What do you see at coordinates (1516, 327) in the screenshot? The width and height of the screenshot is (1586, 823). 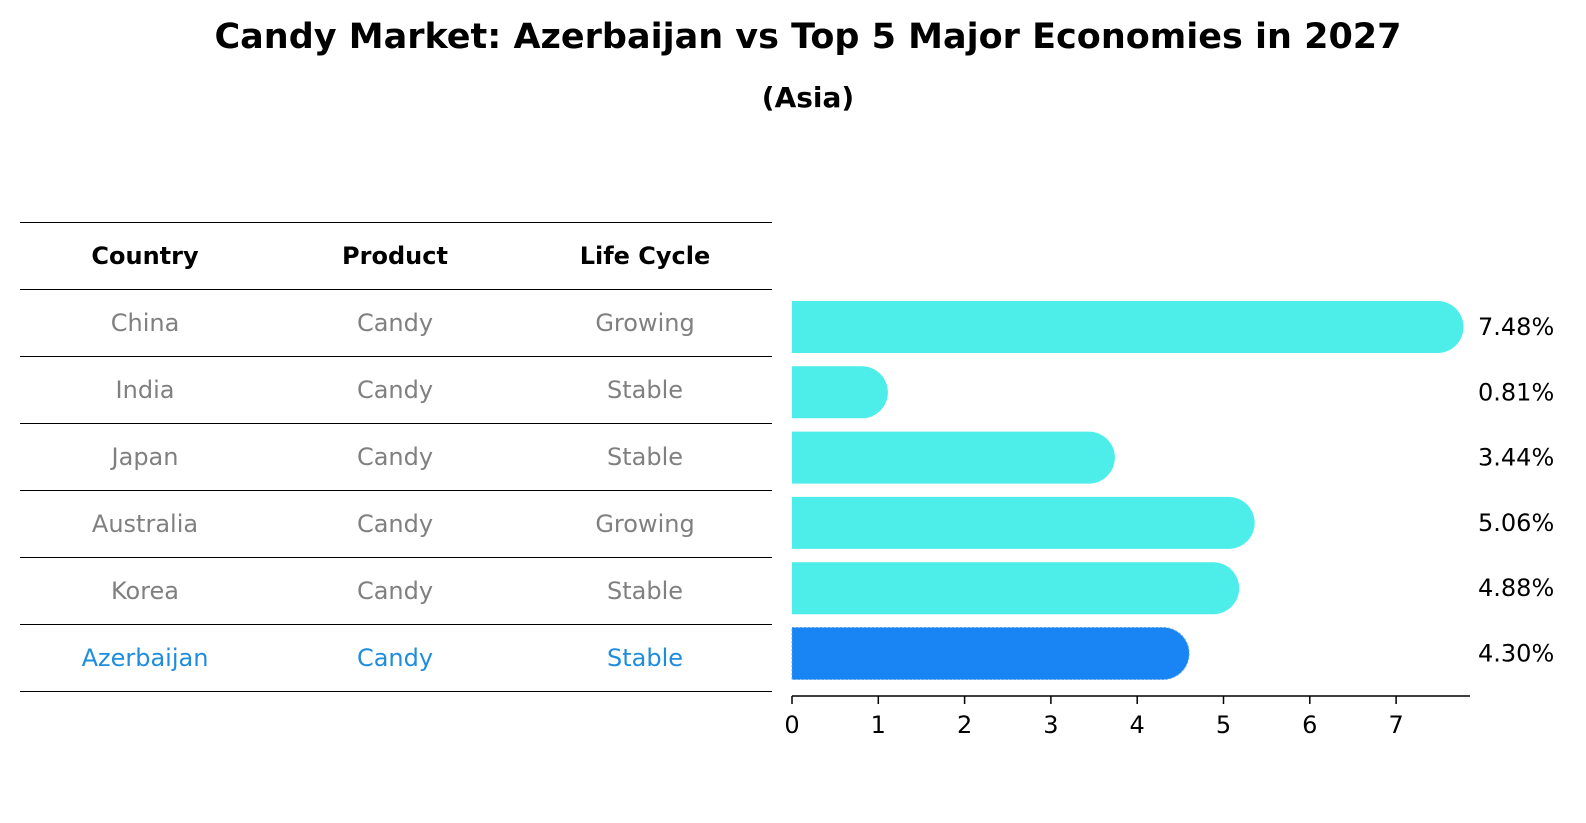 I see `value-label: 7.48%` at bounding box center [1516, 327].